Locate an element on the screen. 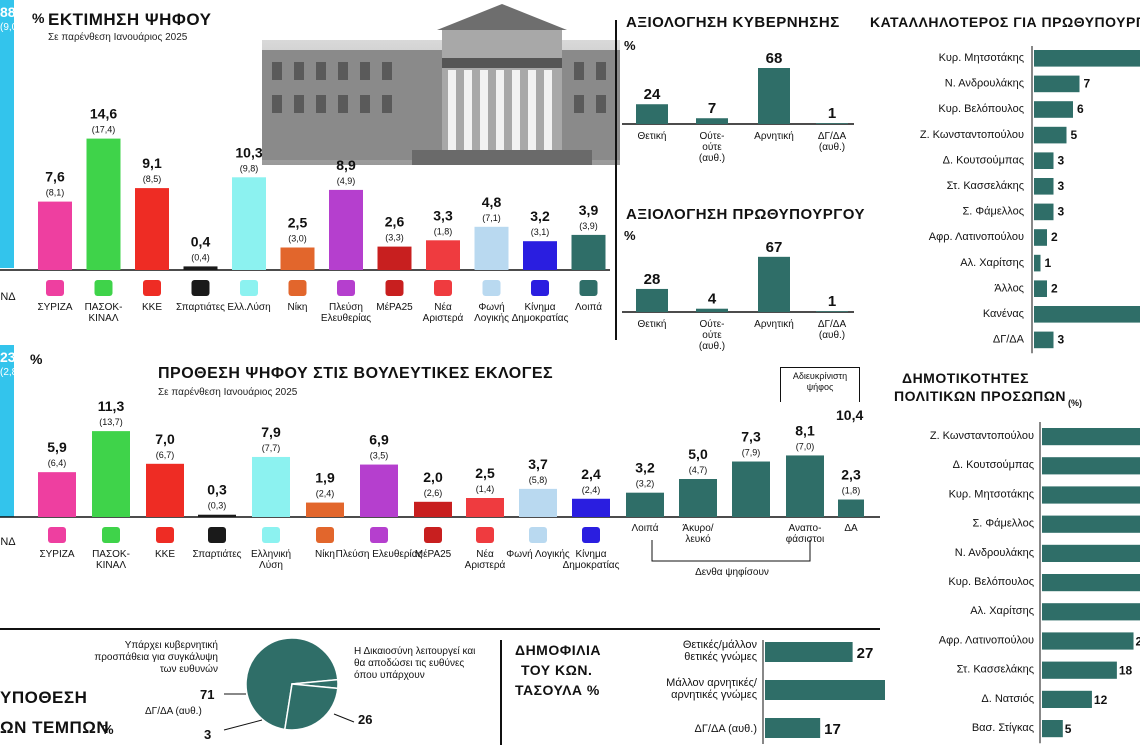 This screenshot has width=1140, height=750. suitable-cat-2: Κυρ. Βελόπουλος is located at coordinates (981, 109).